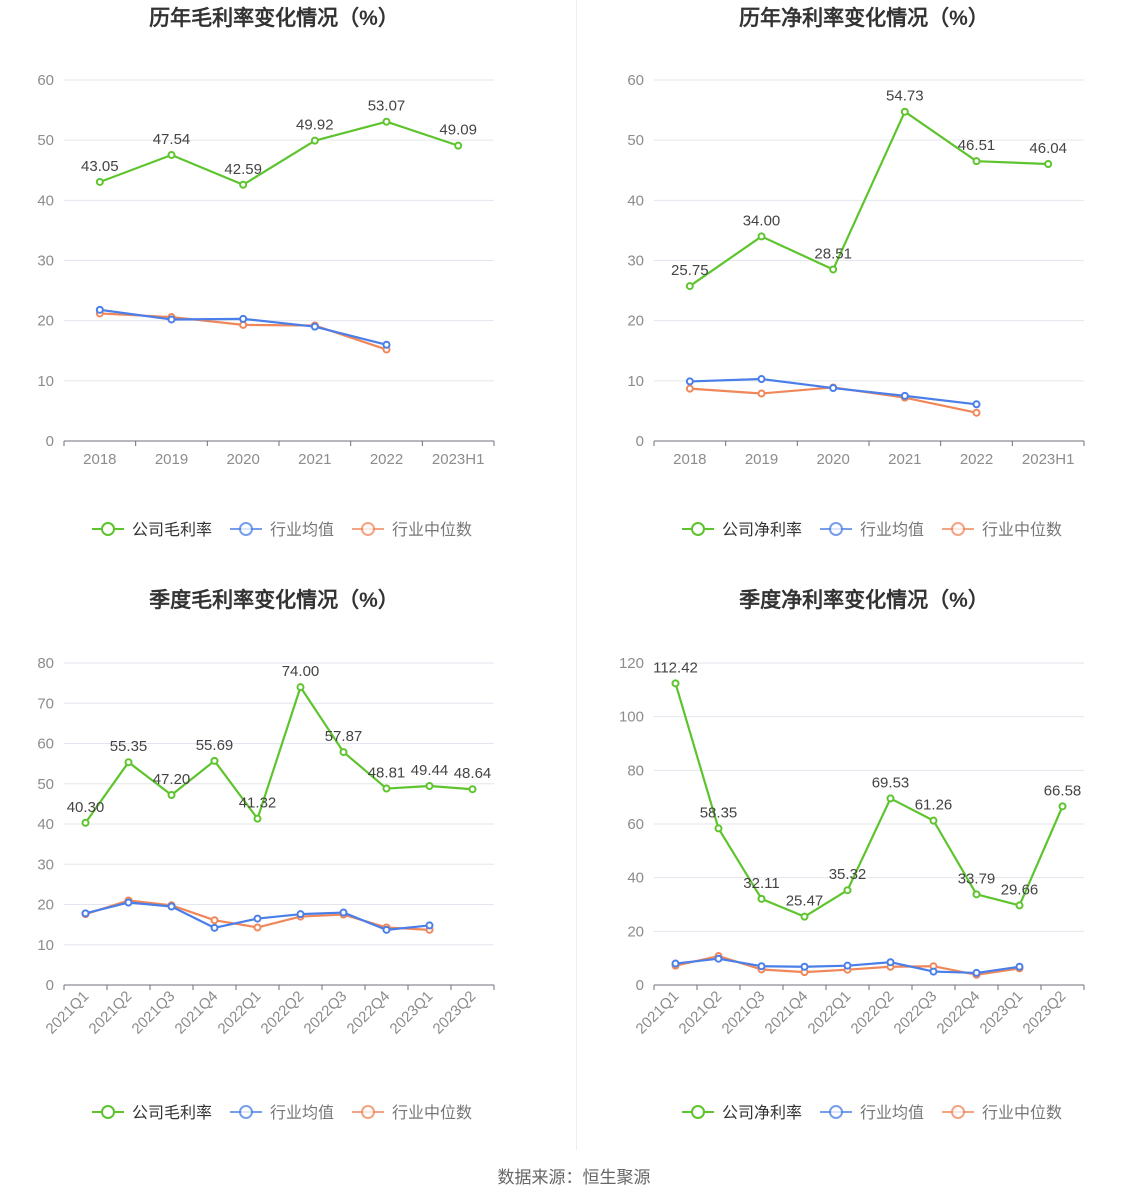 The image size is (1148, 1202). Describe the element at coordinates (976, 459) in the screenshot. I see `x-tick-label: 2022` at that location.